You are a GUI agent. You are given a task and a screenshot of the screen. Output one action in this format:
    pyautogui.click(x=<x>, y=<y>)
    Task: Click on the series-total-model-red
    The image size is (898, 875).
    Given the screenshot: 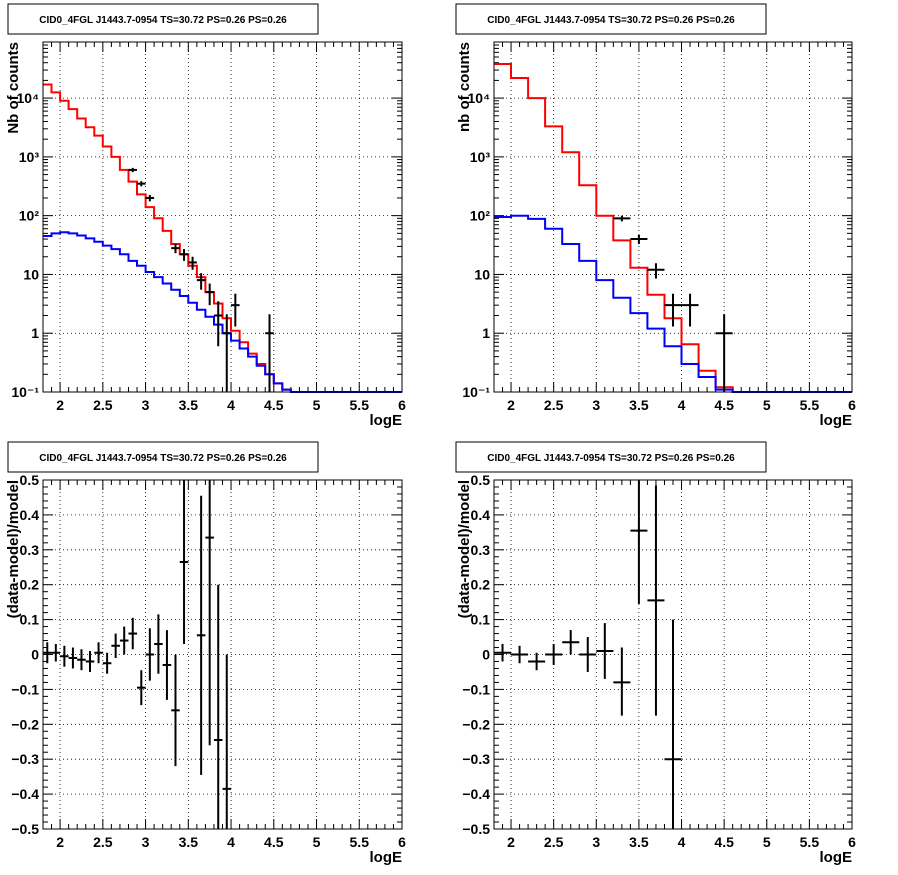 What is the action you would take?
    pyautogui.click(x=222, y=238)
    